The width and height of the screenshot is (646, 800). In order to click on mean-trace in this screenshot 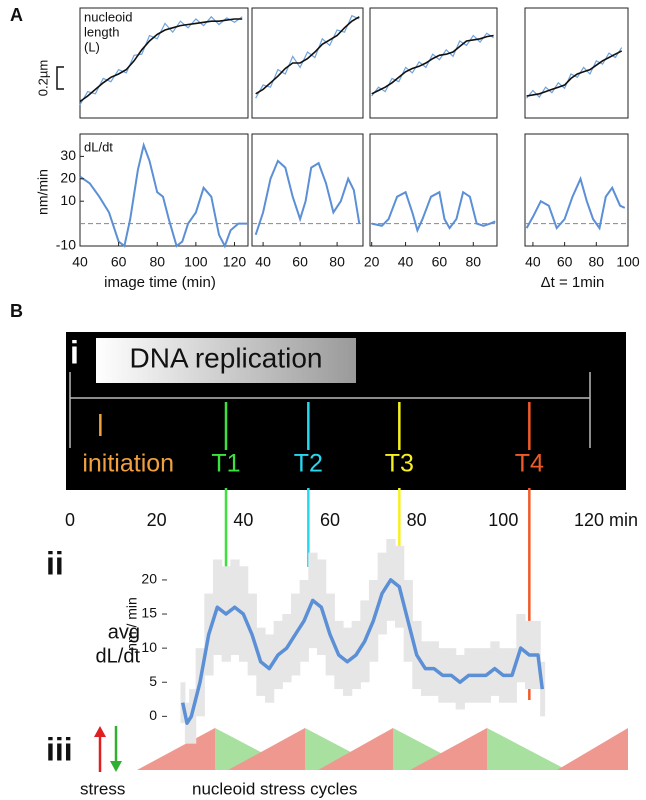, I will do `click(362, 651)`.